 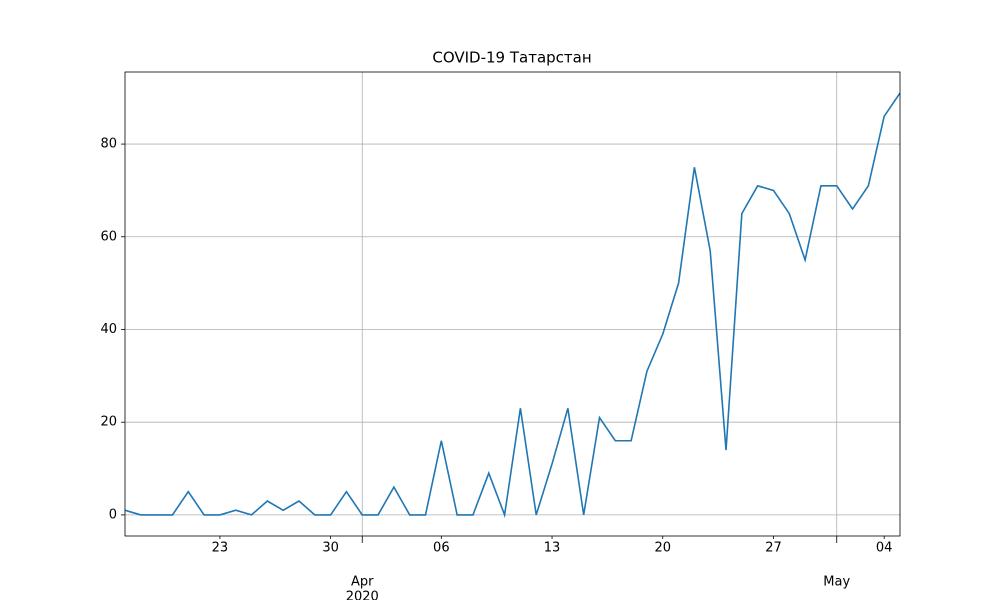 I want to click on y-tick-label: 0, so click(x=113, y=514).